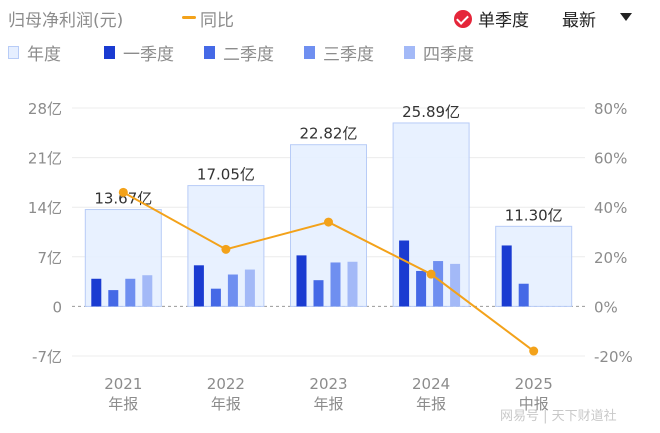 Image resolution: width=660 pixels, height=433 pixels. I want to click on x-tick-label-year: 2022, so click(226, 384).